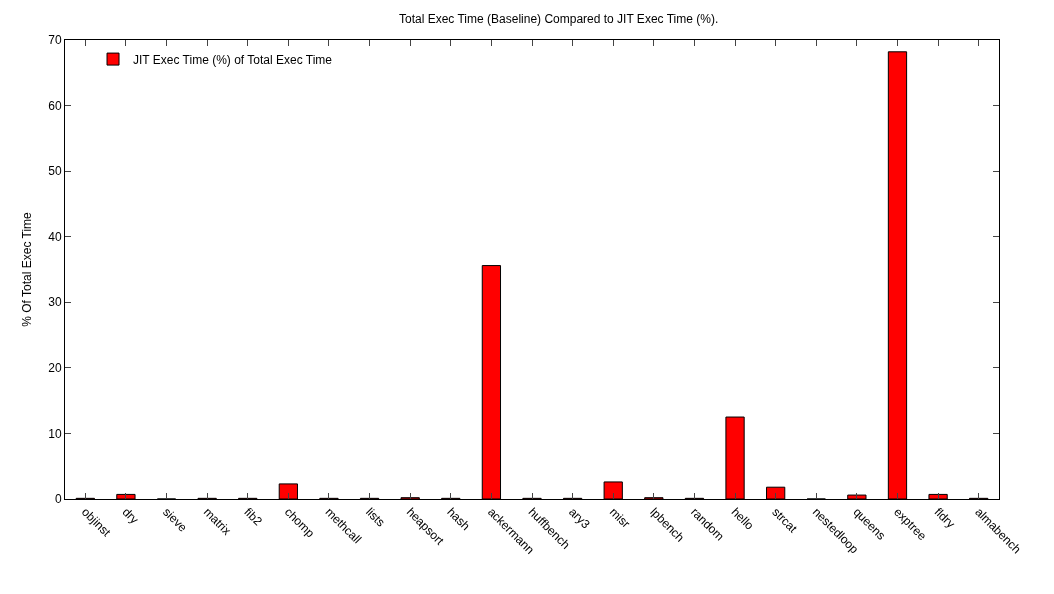  What do you see at coordinates (58, 499) in the screenshot?
I see `y-tick-label: 0` at bounding box center [58, 499].